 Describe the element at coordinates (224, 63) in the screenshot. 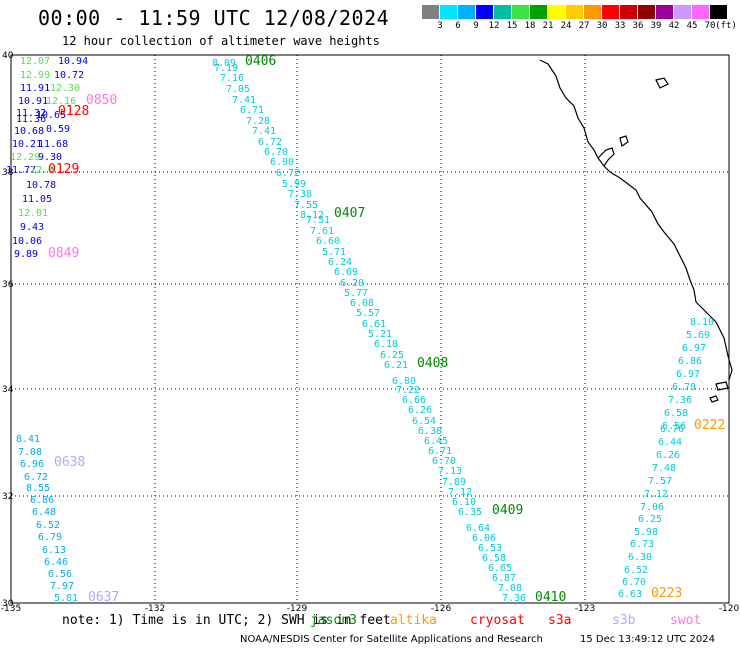

I see `wave-height-value: 8.09` at that location.